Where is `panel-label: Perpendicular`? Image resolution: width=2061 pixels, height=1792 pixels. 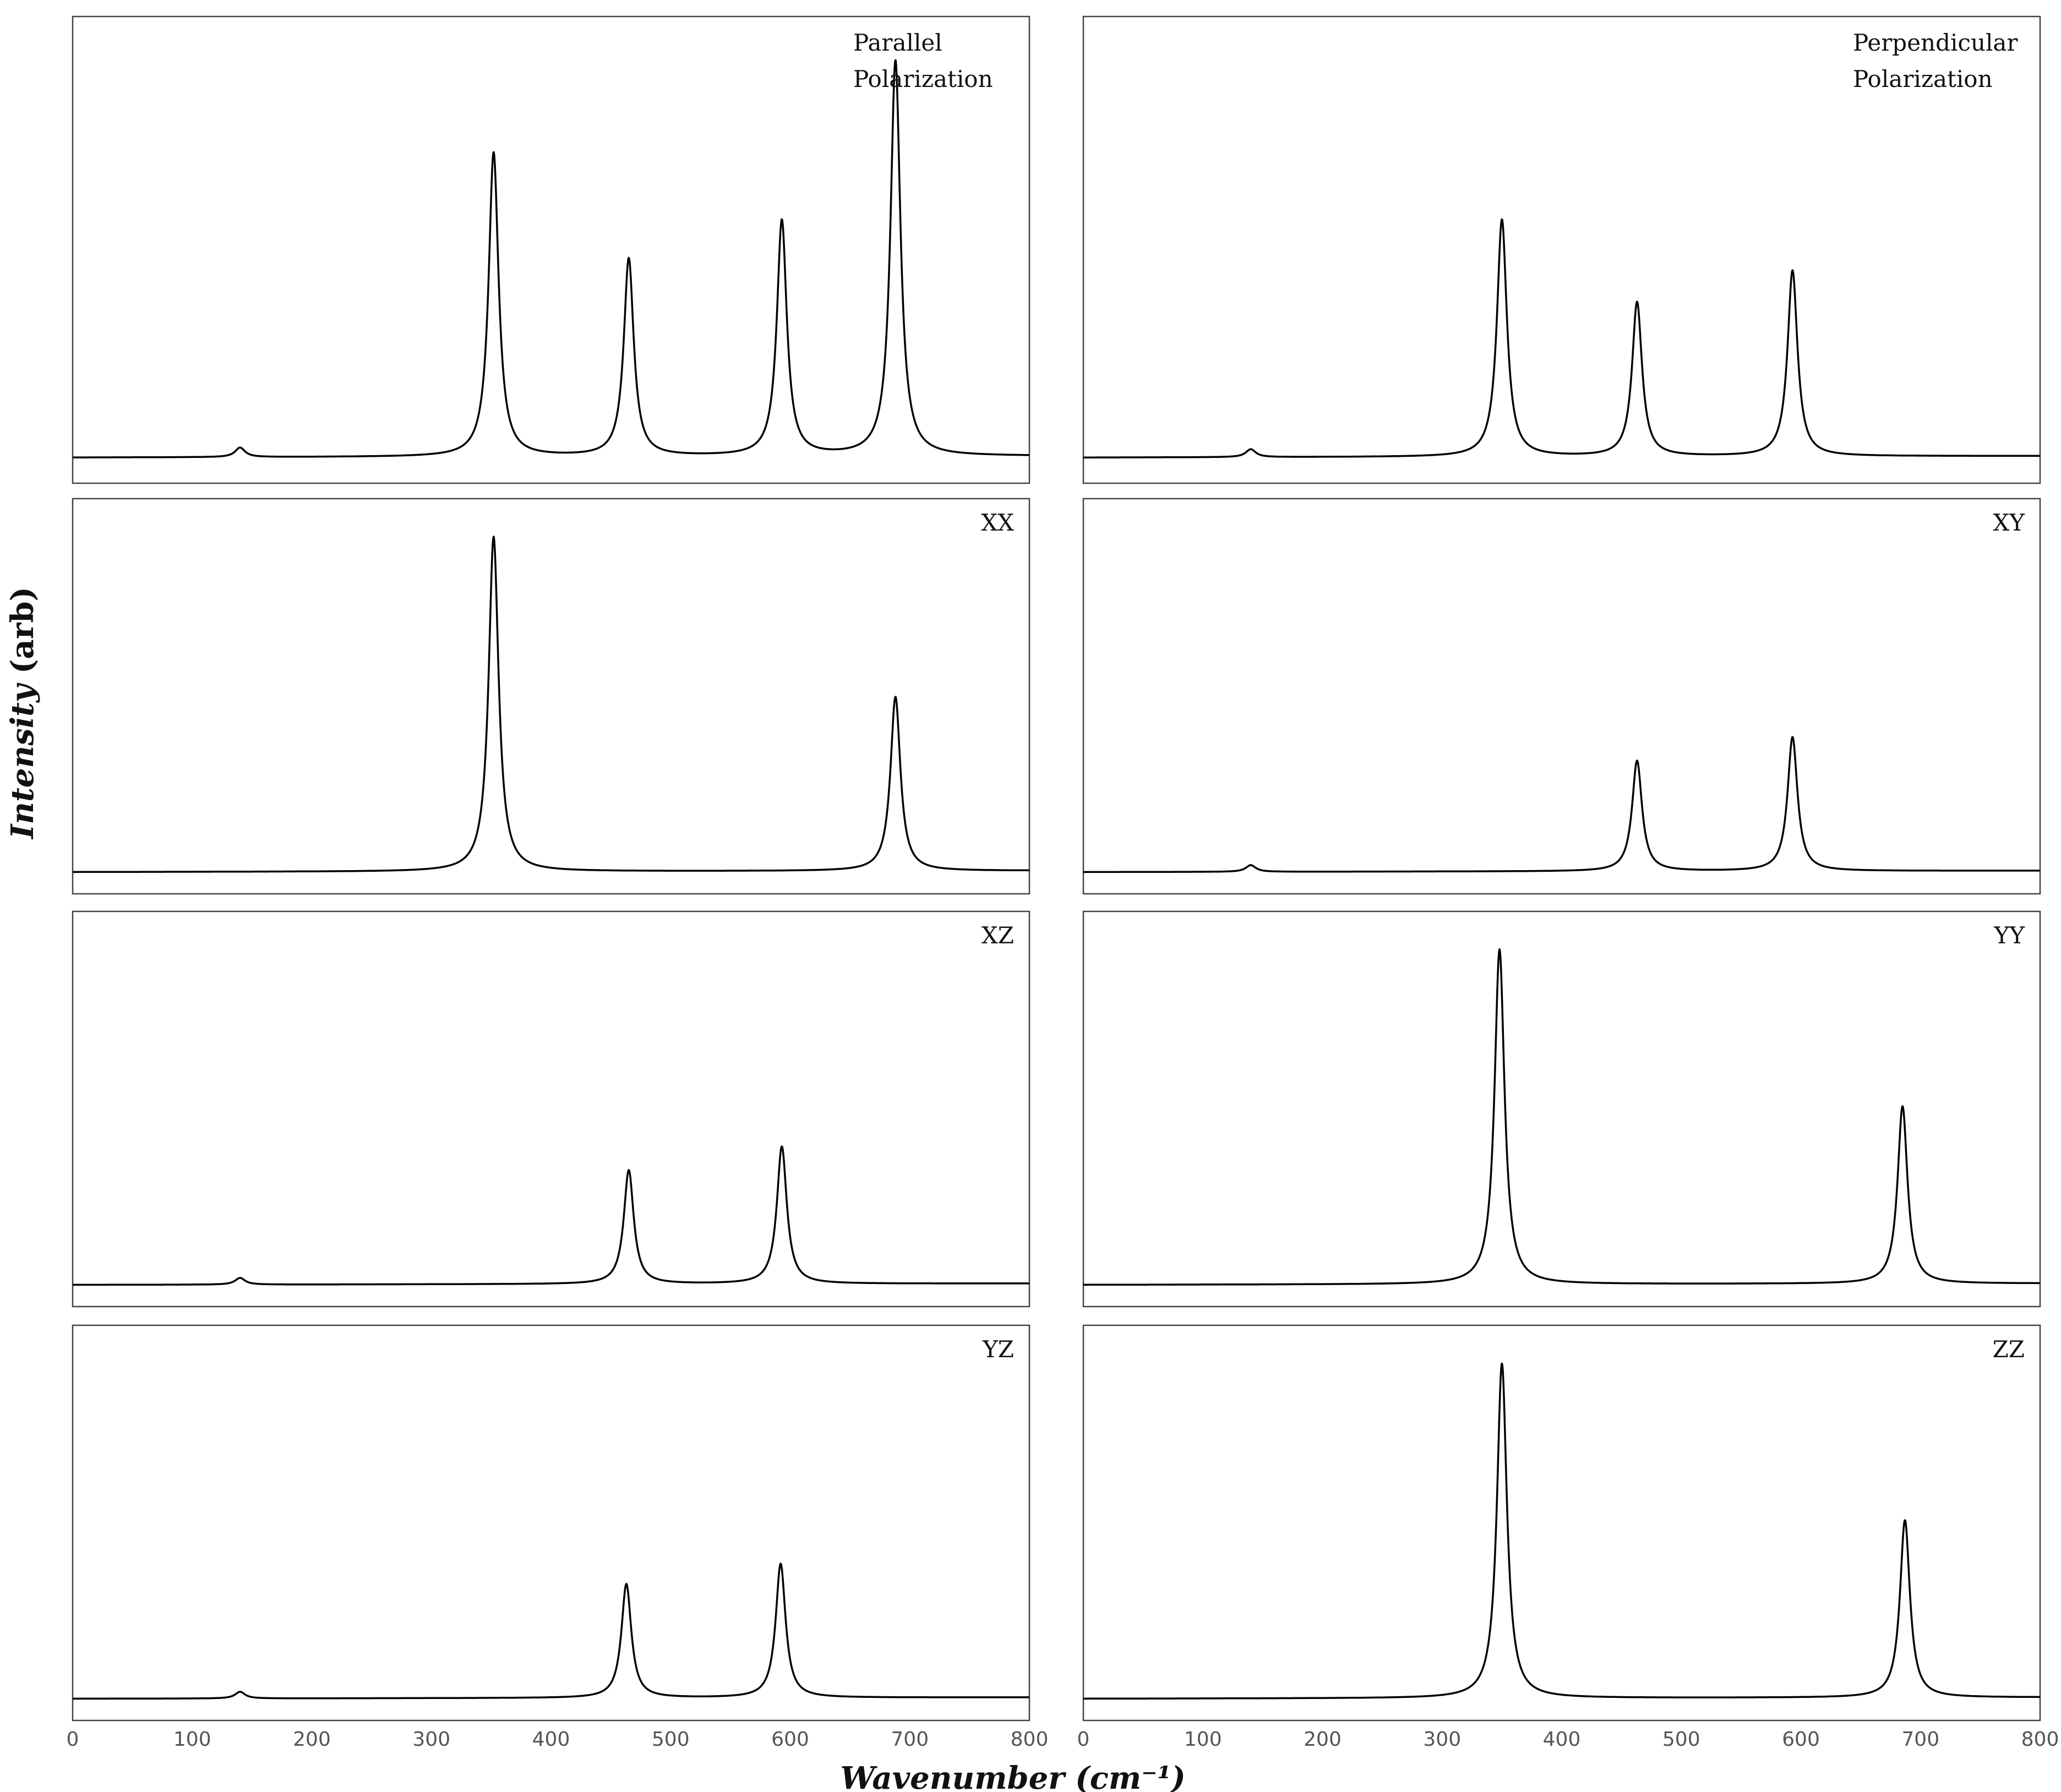
panel-label: Perpendicular is located at coordinates (1936, 43).